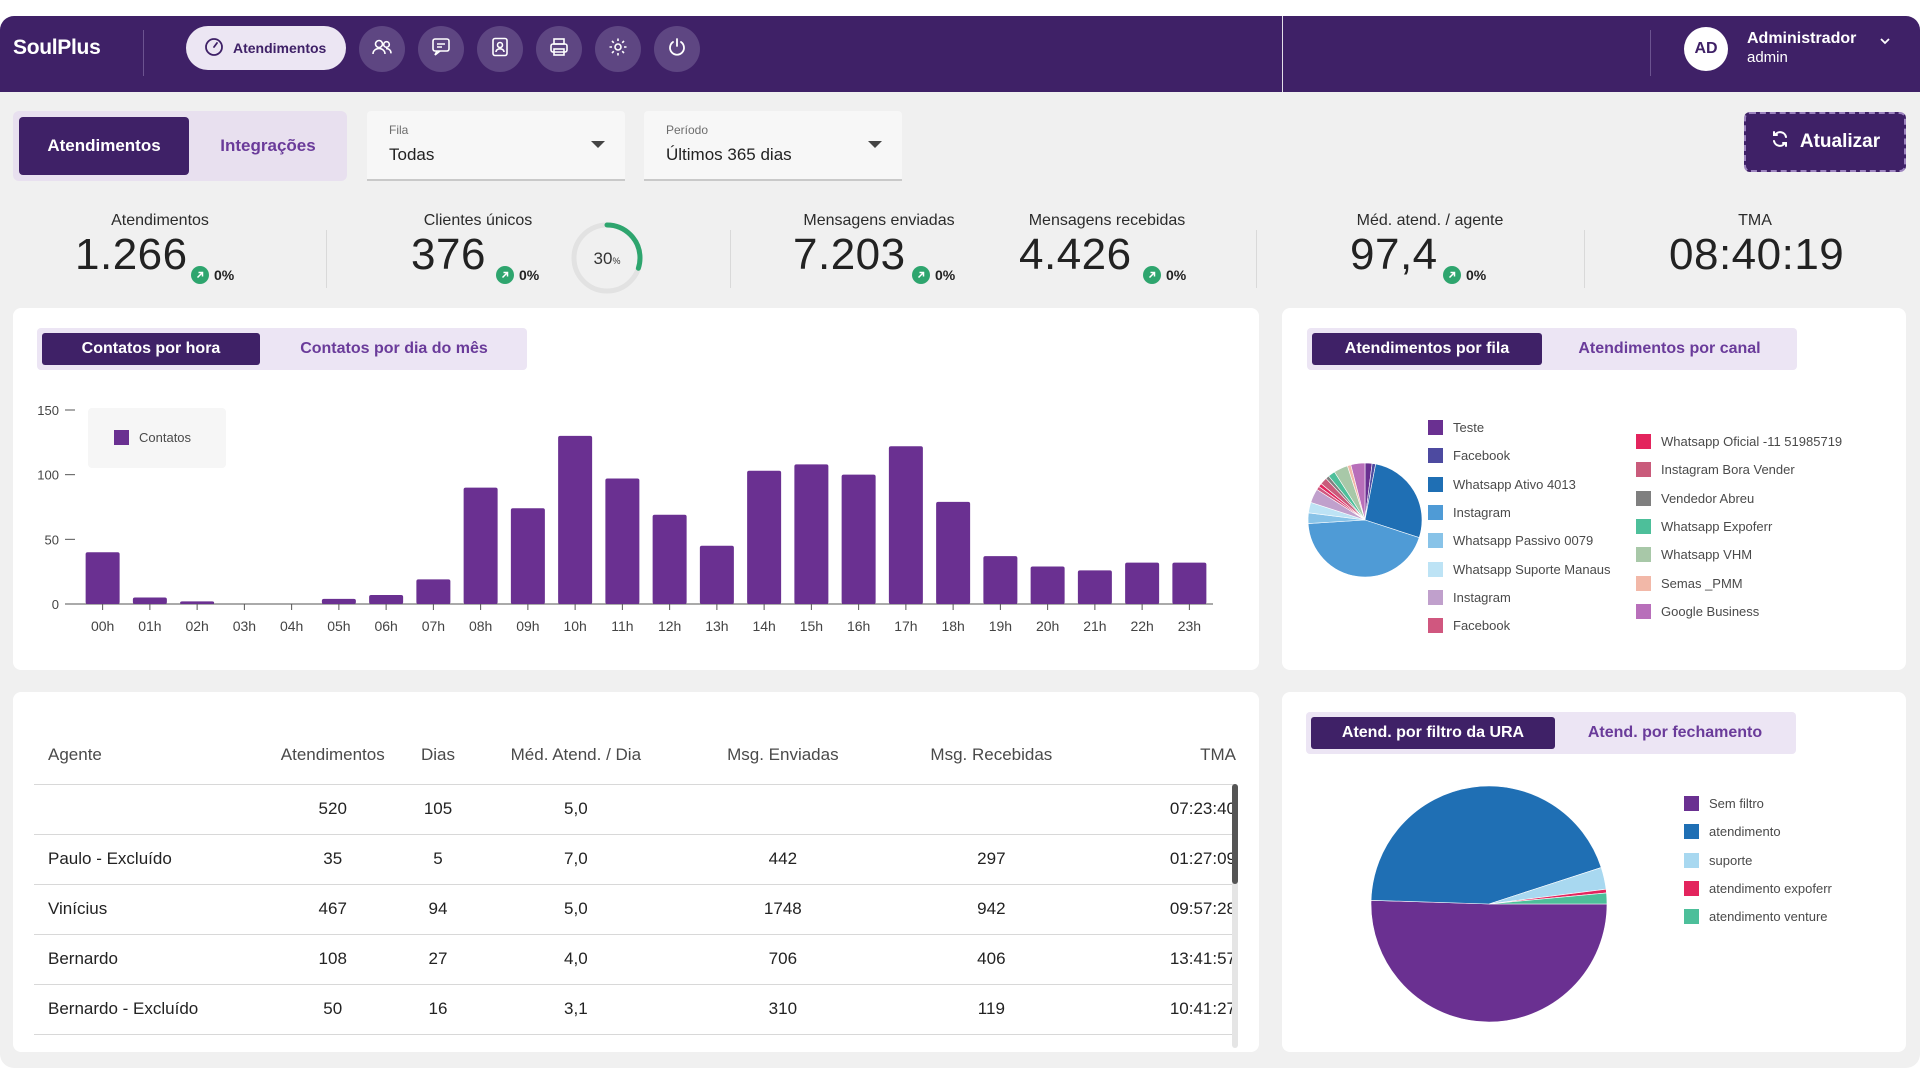  What do you see at coordinates (1047, 585) in the screenshot?
I see `bar-20h` at bounding box center [1047, 585].